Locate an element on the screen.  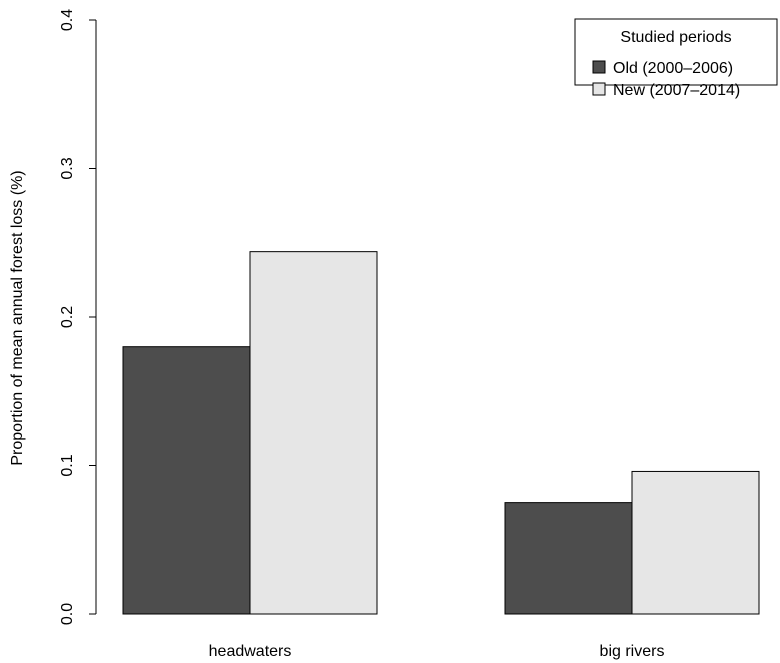
legend-items: Old (2000–2006) New (2007–2014) is located at coordinates (666, 79).